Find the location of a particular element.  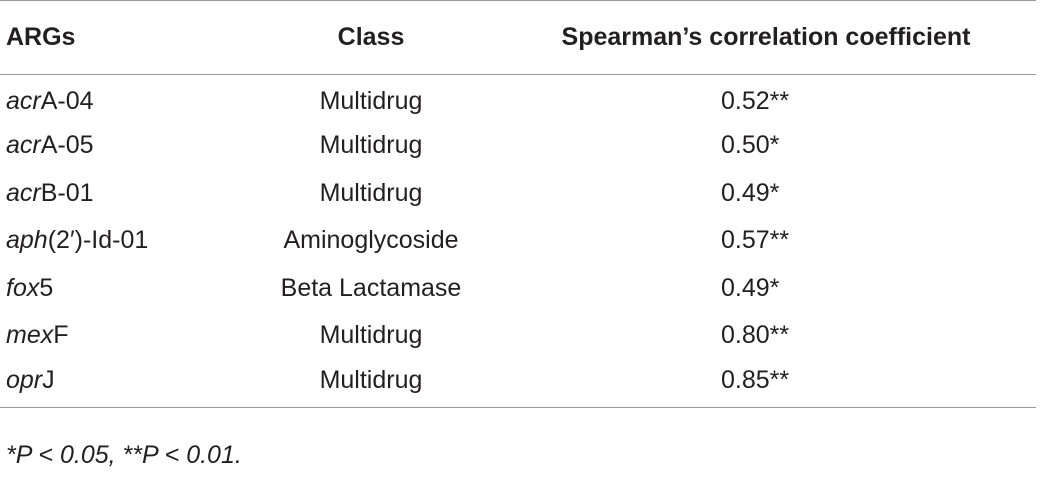

gene-rest-part: A-05 is located at coordinates (67, 145).